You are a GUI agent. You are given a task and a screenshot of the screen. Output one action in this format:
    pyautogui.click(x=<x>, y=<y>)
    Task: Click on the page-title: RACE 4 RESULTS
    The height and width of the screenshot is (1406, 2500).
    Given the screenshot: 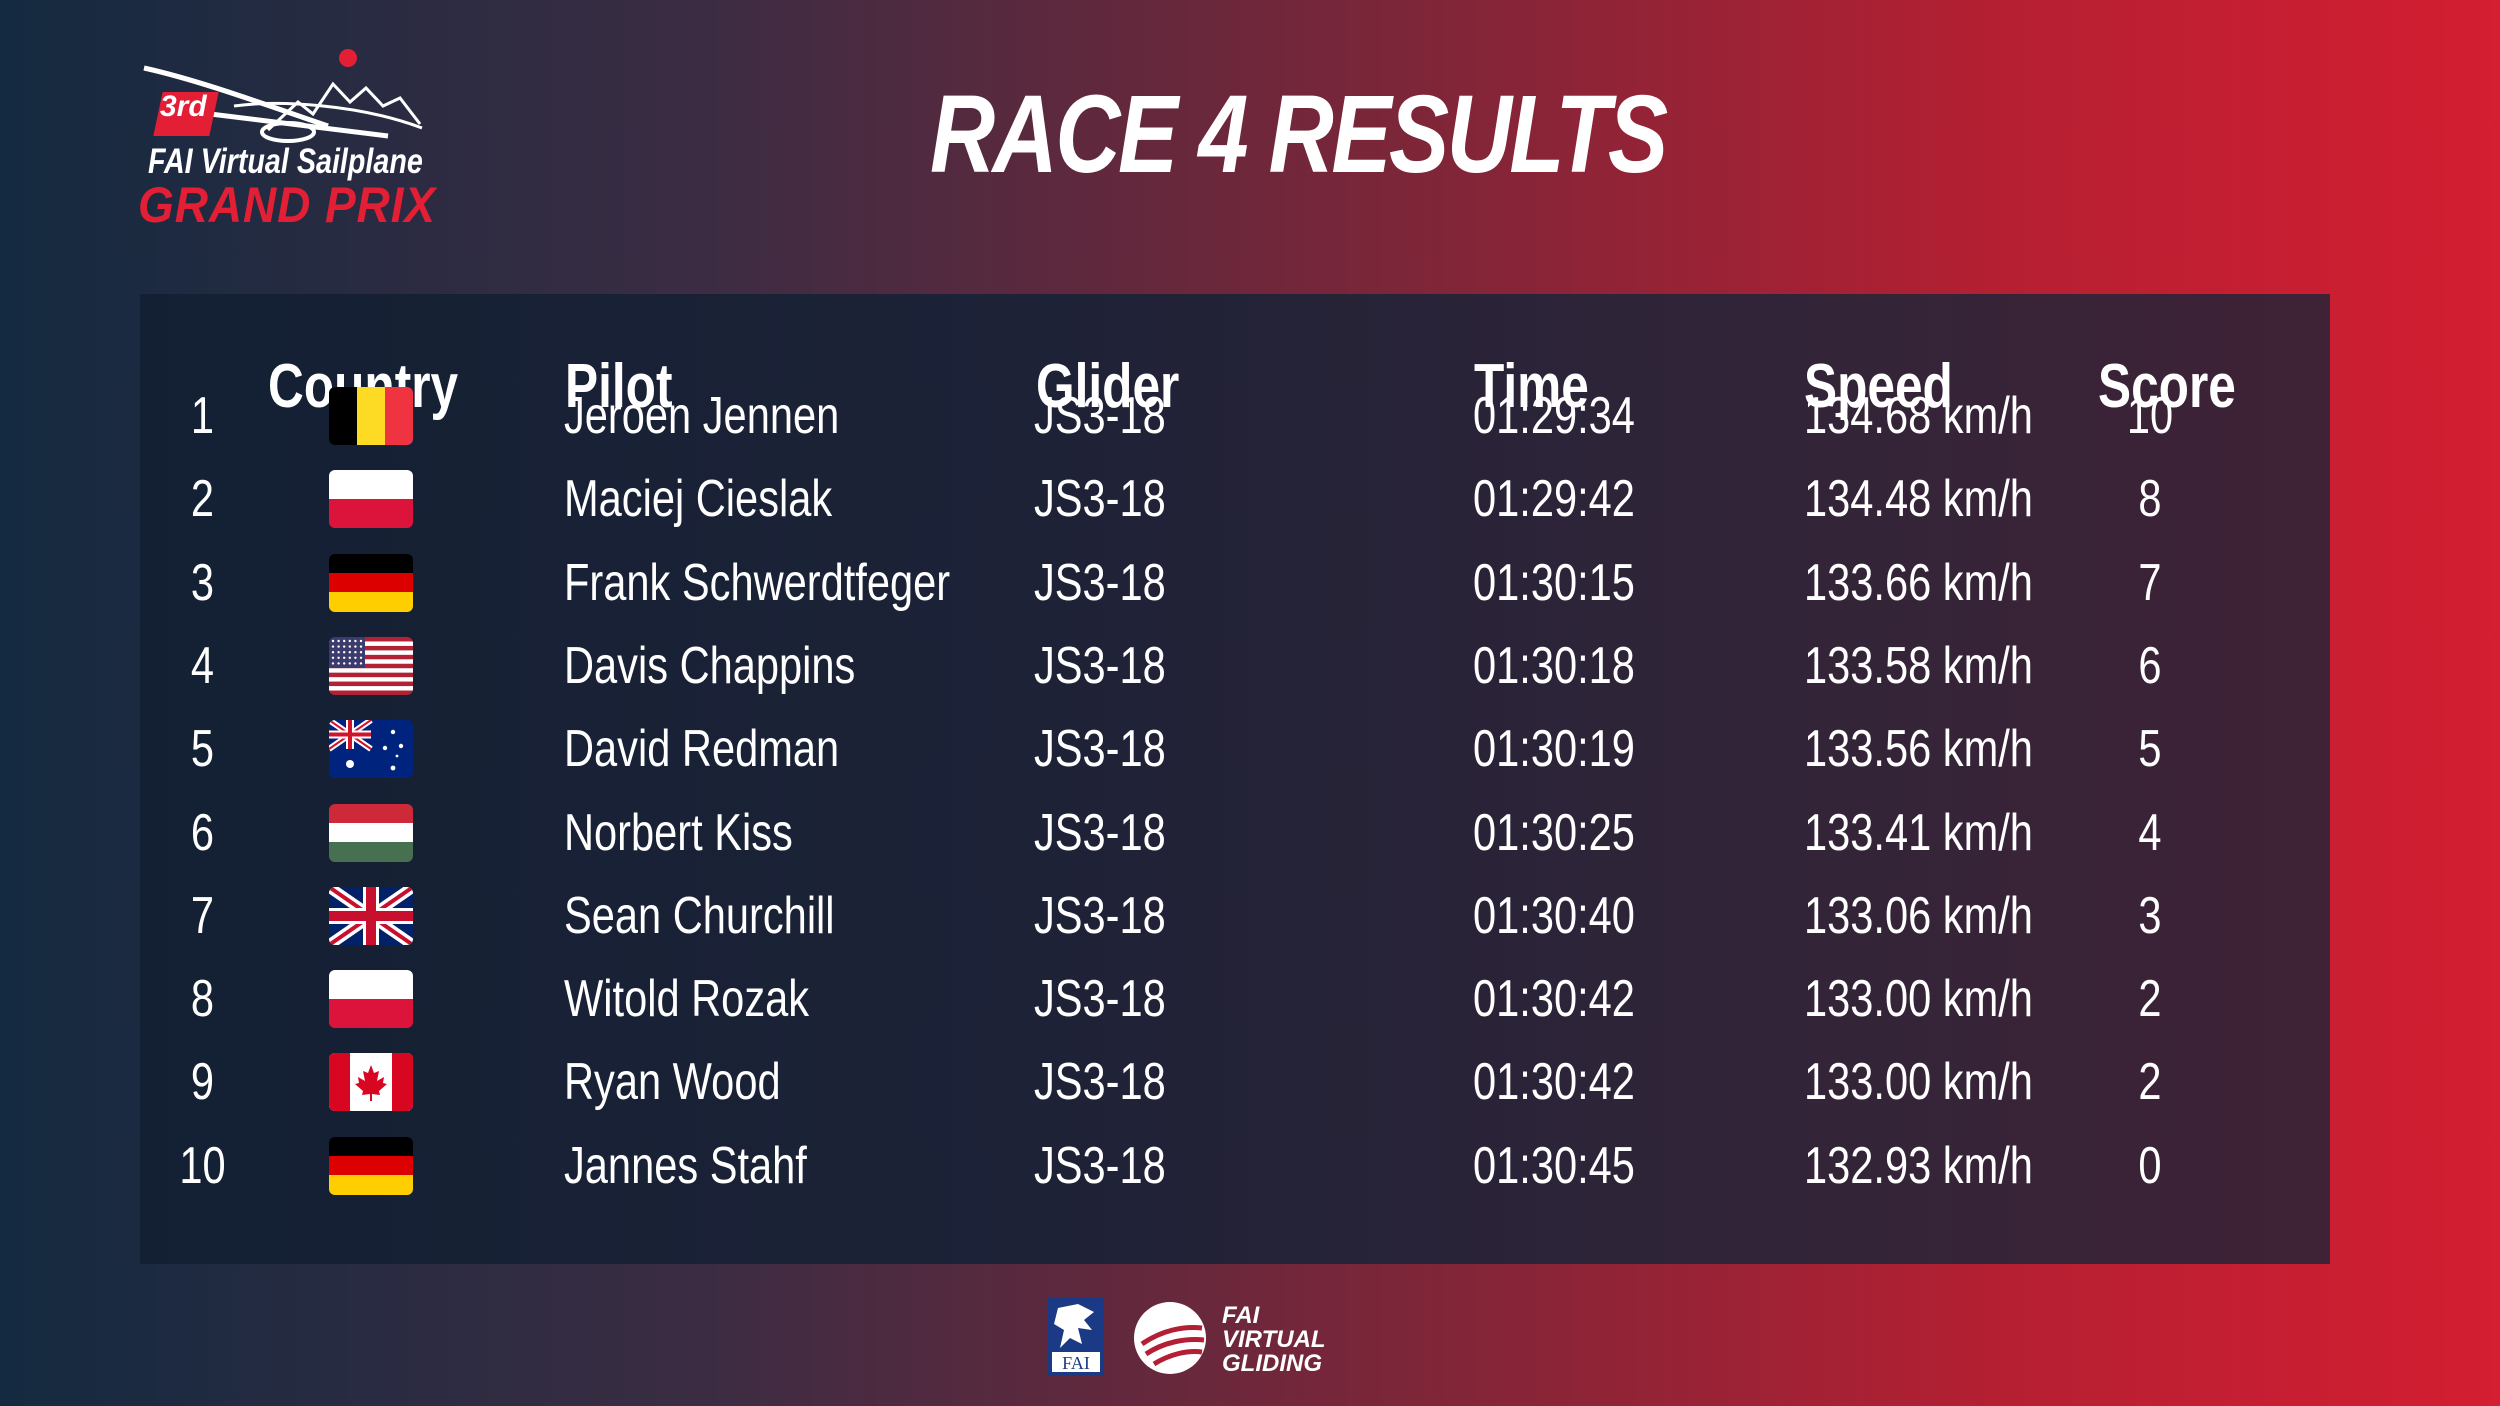 What is the action you would take?
    pyautogui.click(x=1299, y=134)
    